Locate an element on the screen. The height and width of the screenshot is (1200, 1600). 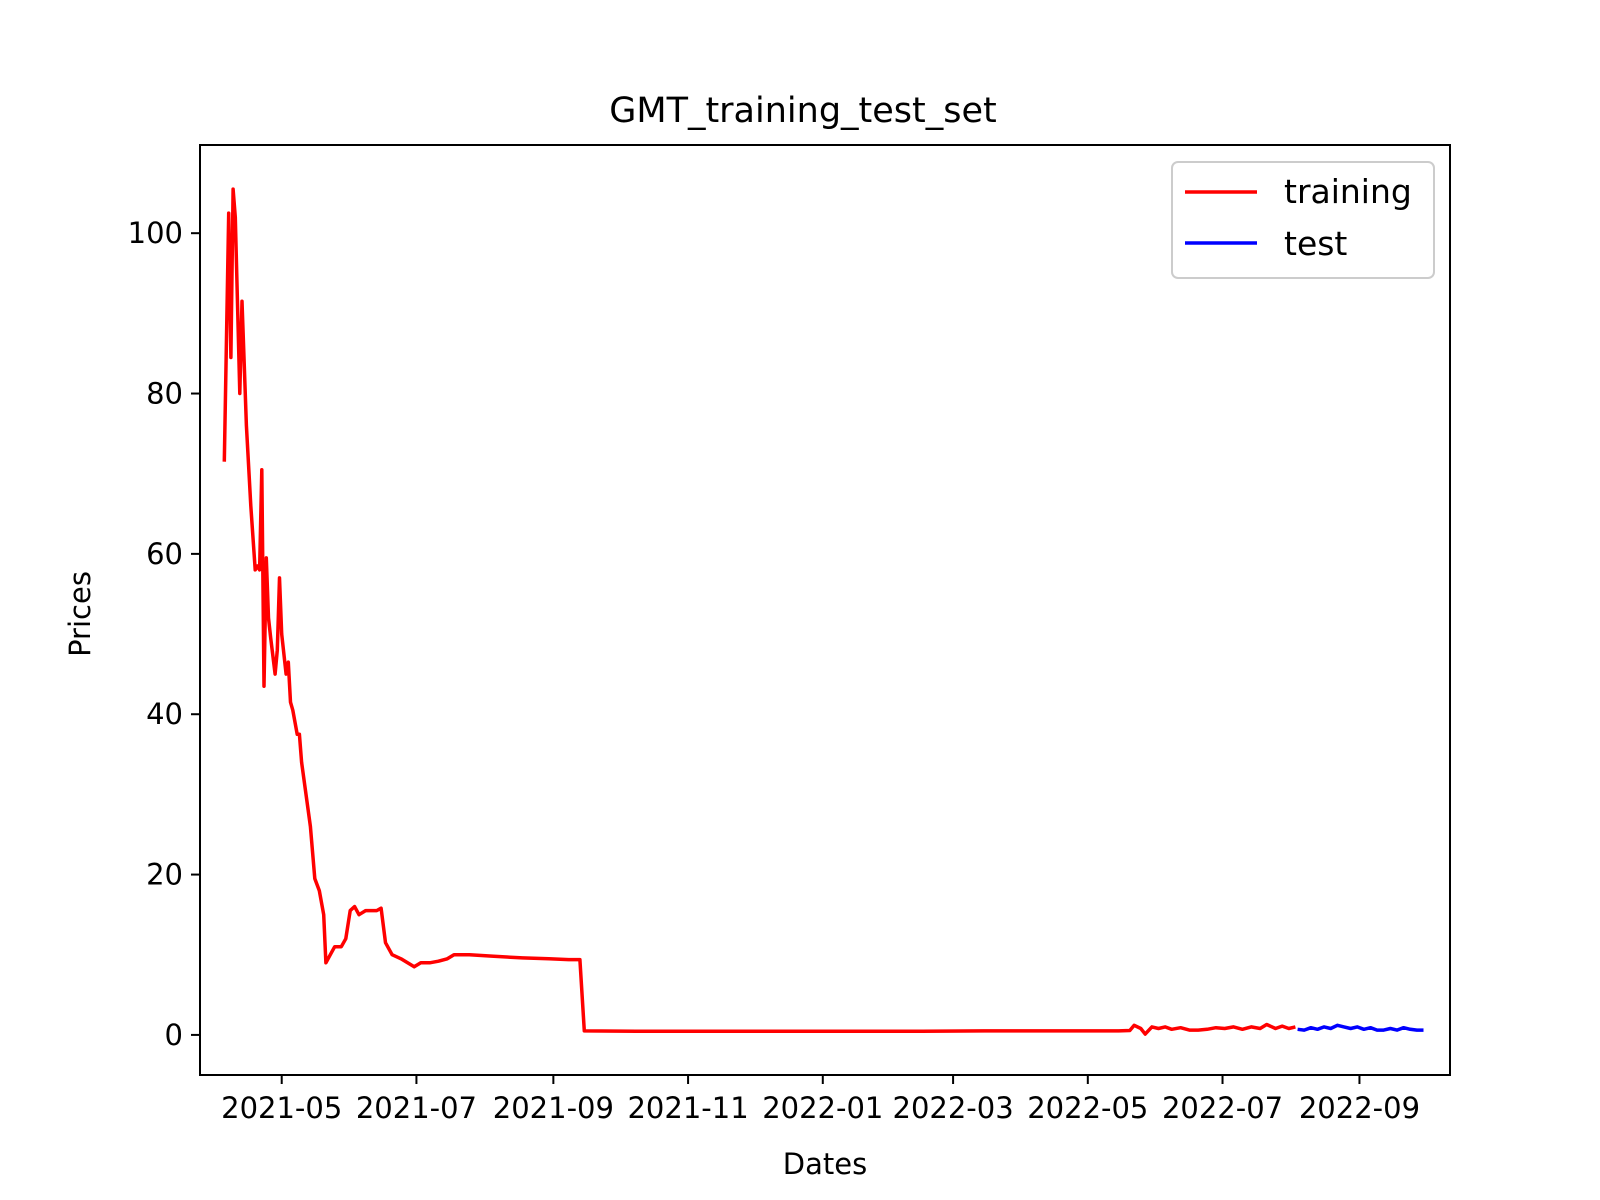
series-line-test is located at coordinates (1360, 1027).